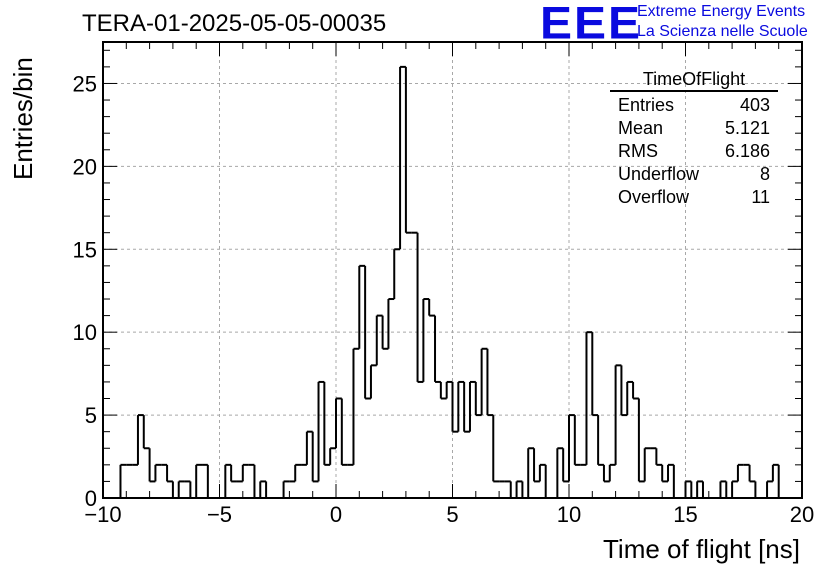  I want to click on x-tick-label: 0, so click(336, 514).